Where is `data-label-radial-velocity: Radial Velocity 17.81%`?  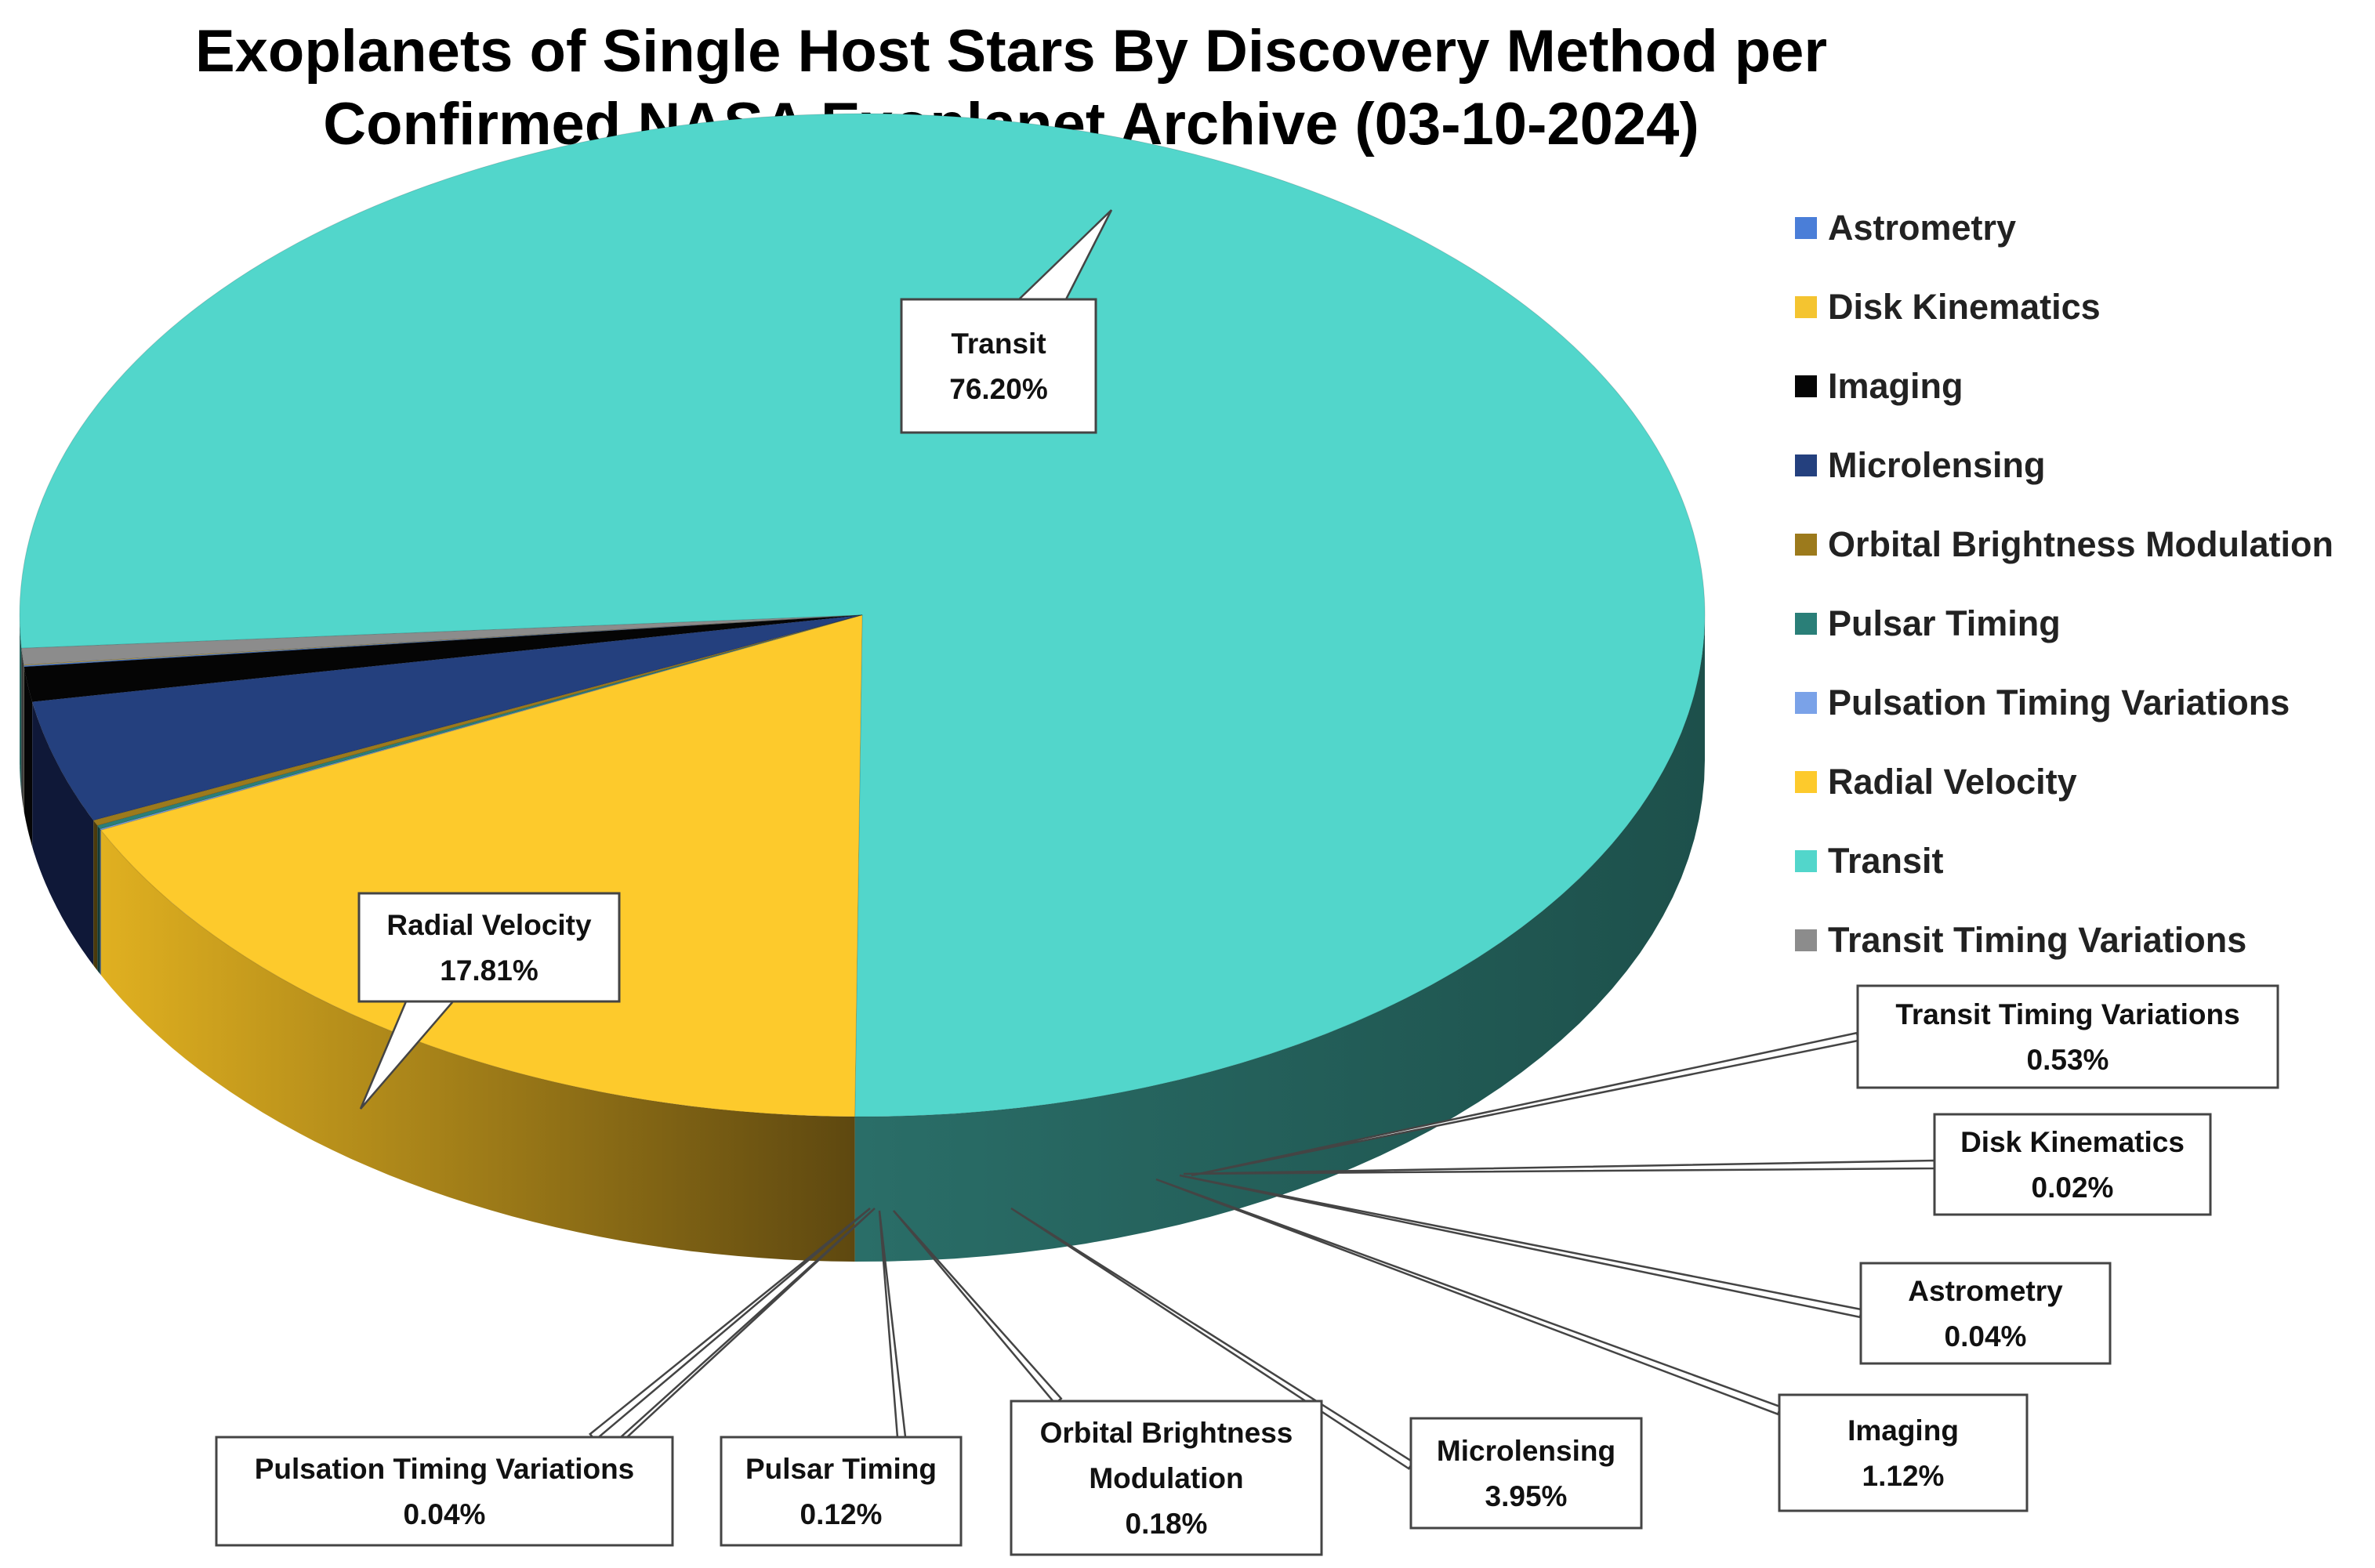
data-label-radial-velocity: Radial Velocity 17.81% is located at coordinates (489, 1001).